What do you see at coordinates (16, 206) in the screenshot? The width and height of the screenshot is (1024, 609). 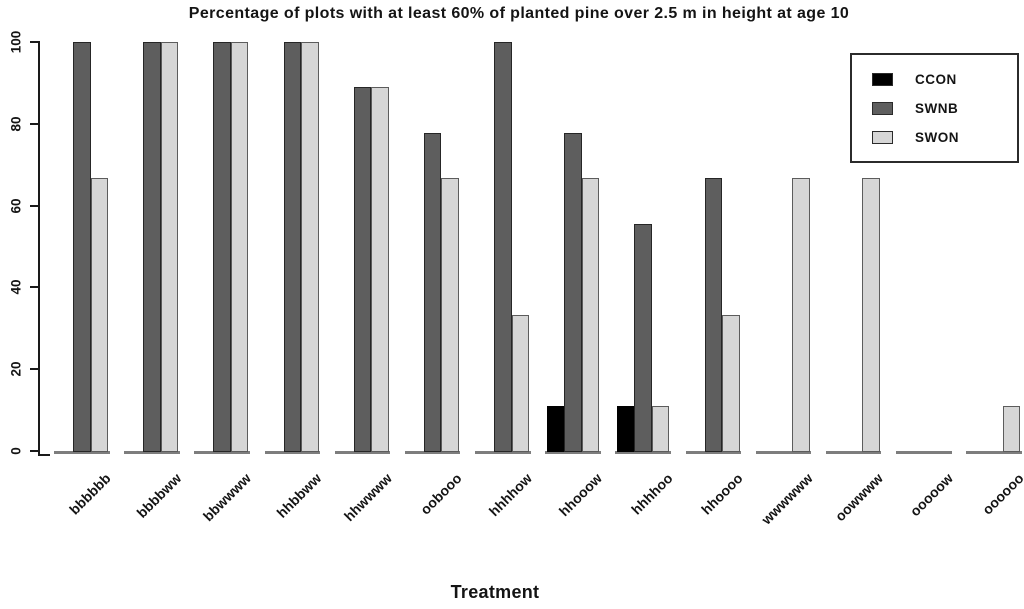 I see `y-tick-label: 60` at bounding box center [16, 206].